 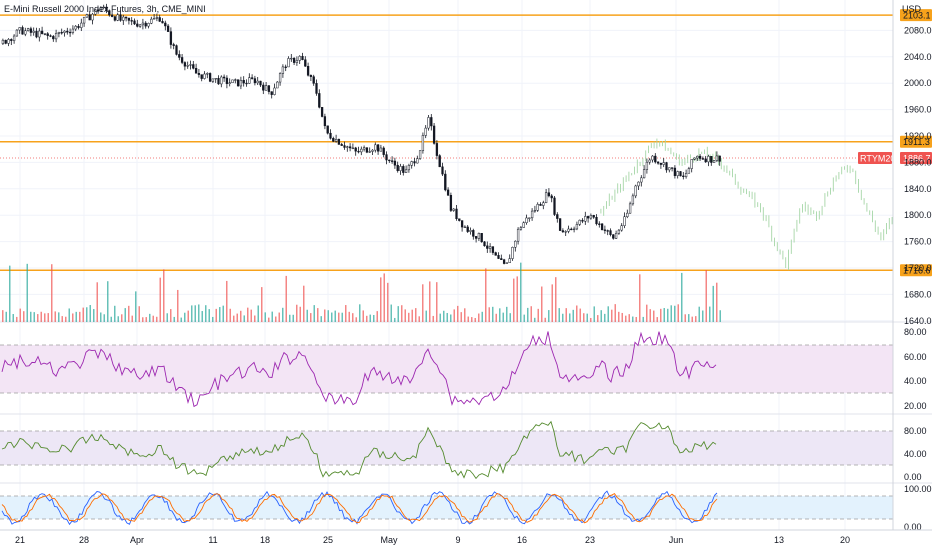 I want to click on symbol-badge, so click(x=875, y=157).